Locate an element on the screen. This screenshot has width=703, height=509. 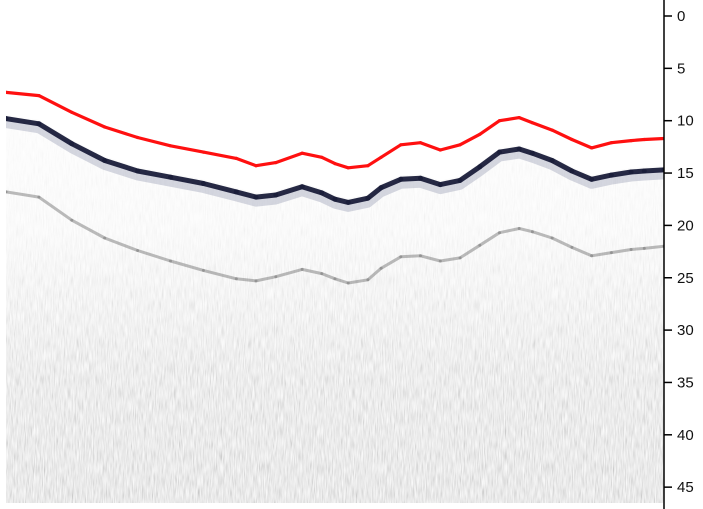
depth-tick-label: 30 is located at coordinates (685, 330).